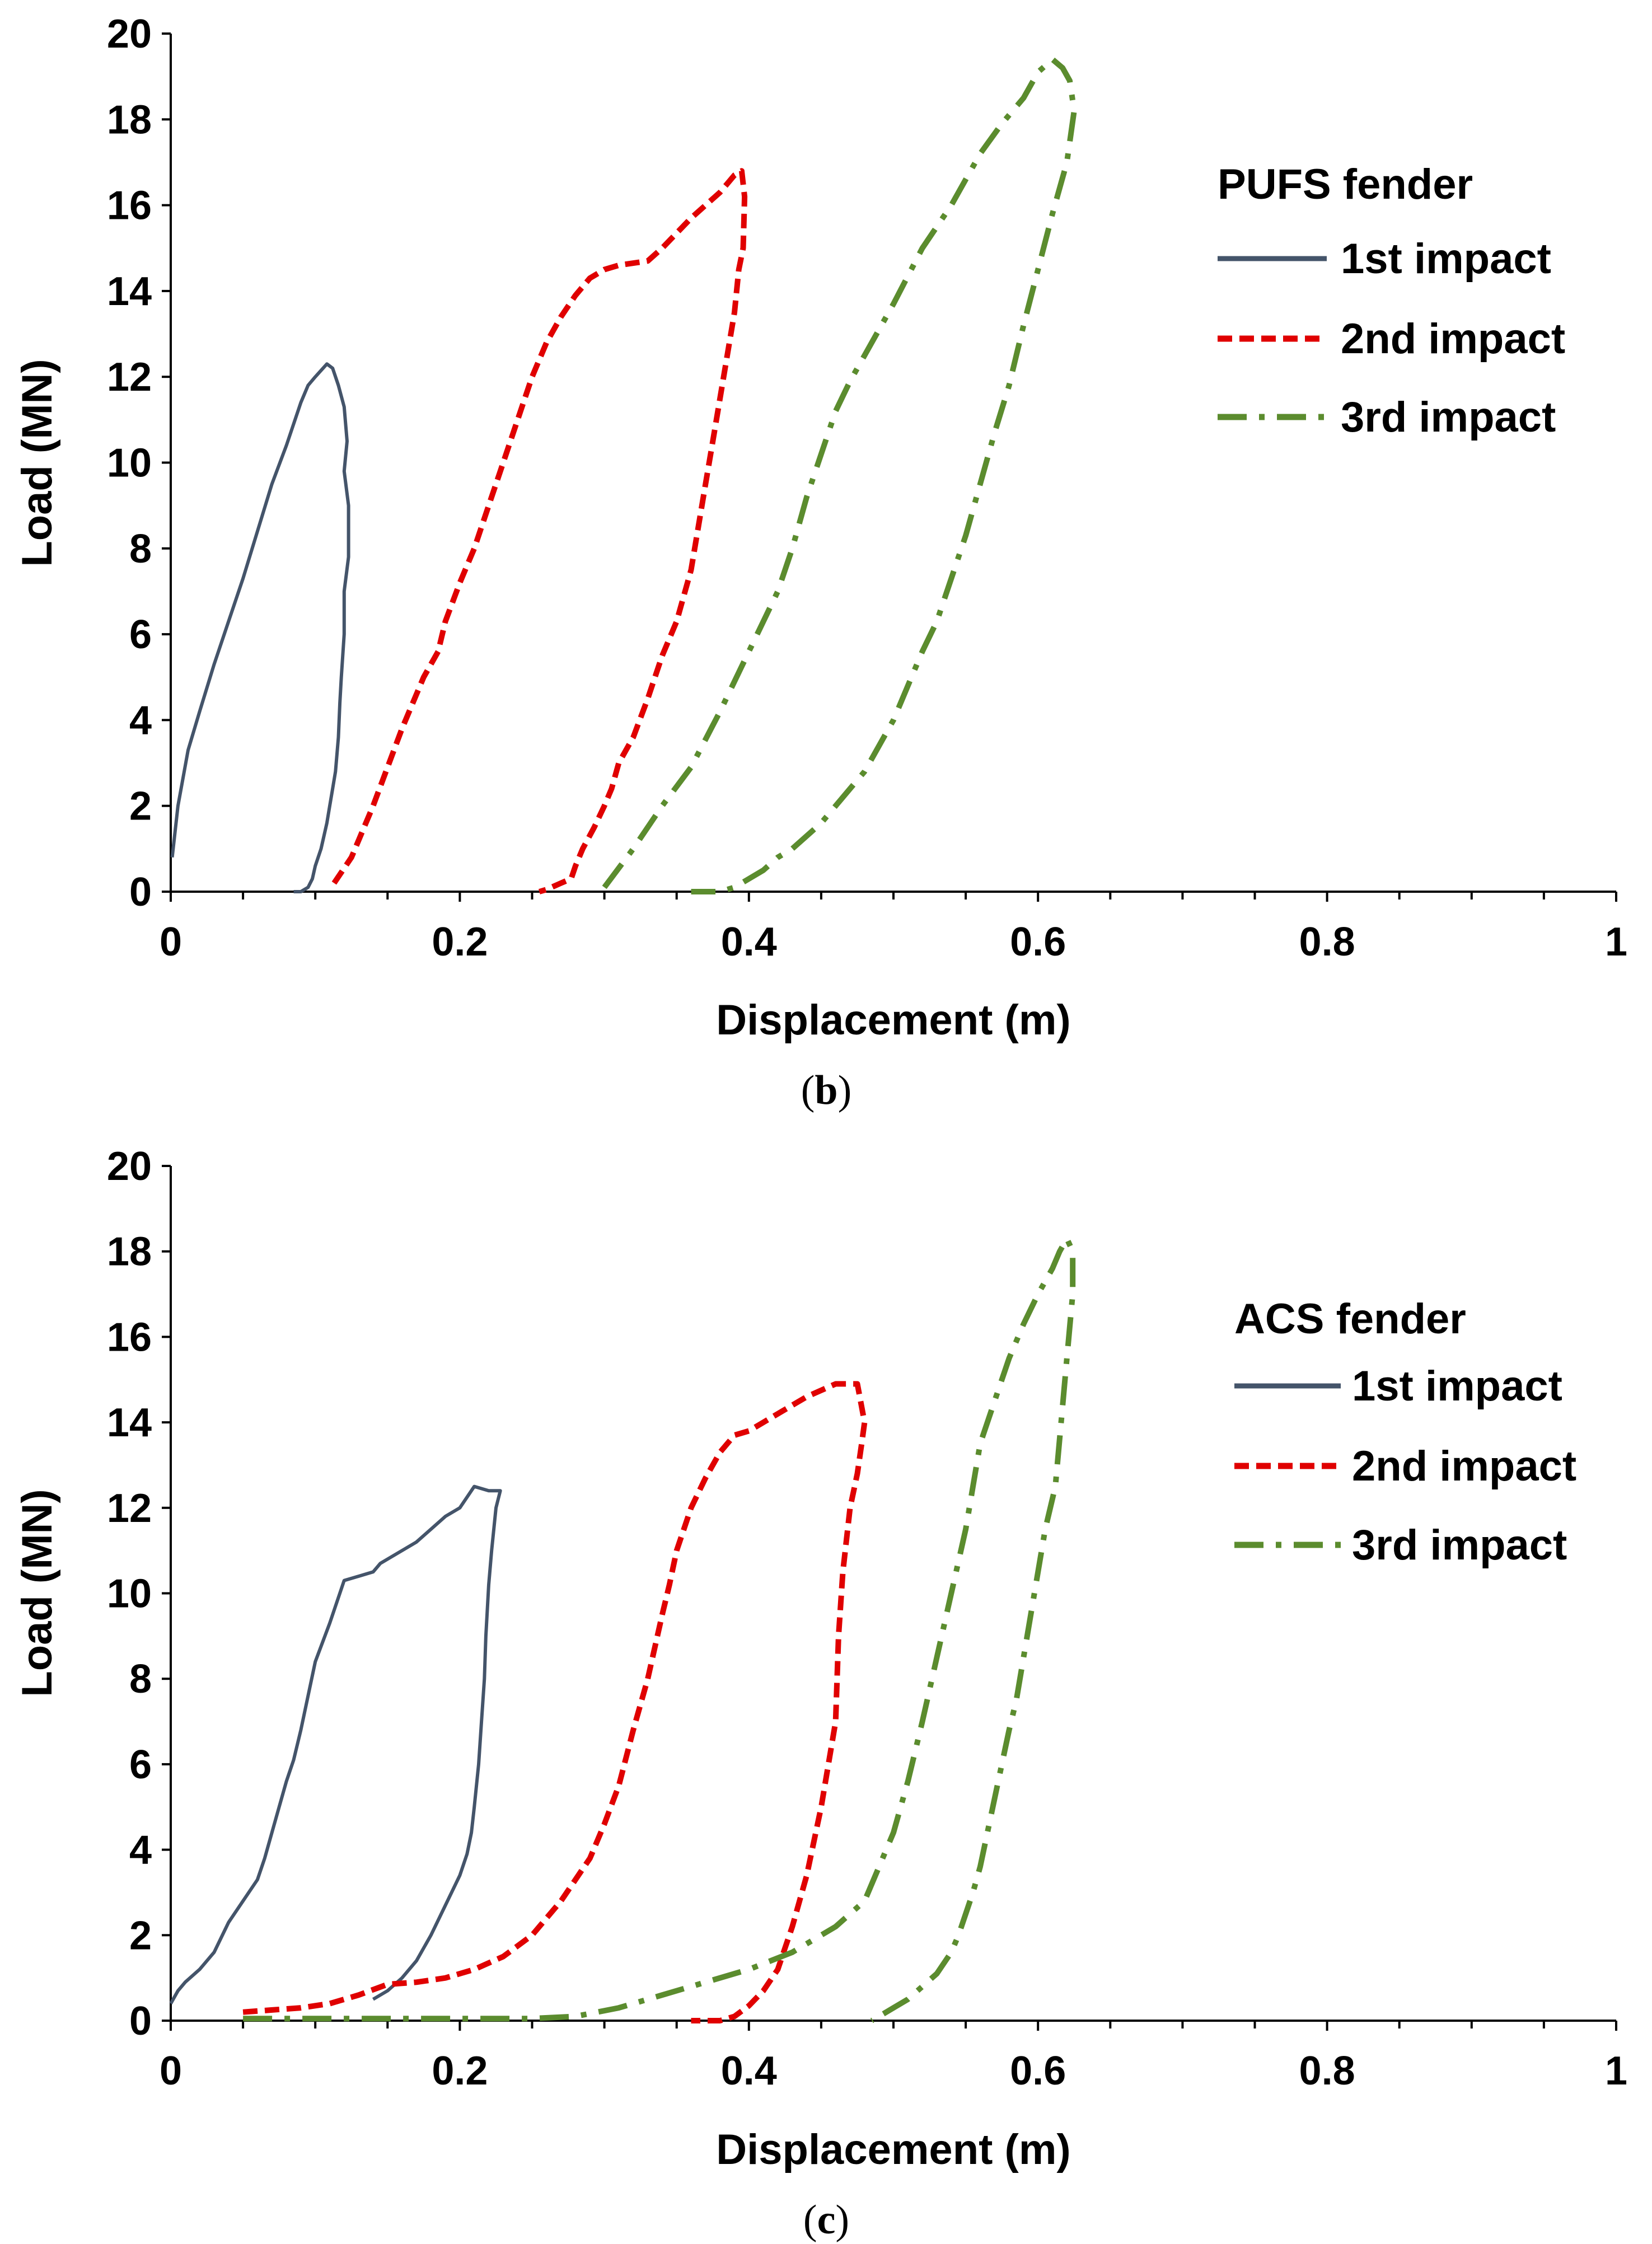  What do you see at coordinates (810, 2220) in the screenshot?
I see `caption-c-open: (` at bounding box center [810, 2220].